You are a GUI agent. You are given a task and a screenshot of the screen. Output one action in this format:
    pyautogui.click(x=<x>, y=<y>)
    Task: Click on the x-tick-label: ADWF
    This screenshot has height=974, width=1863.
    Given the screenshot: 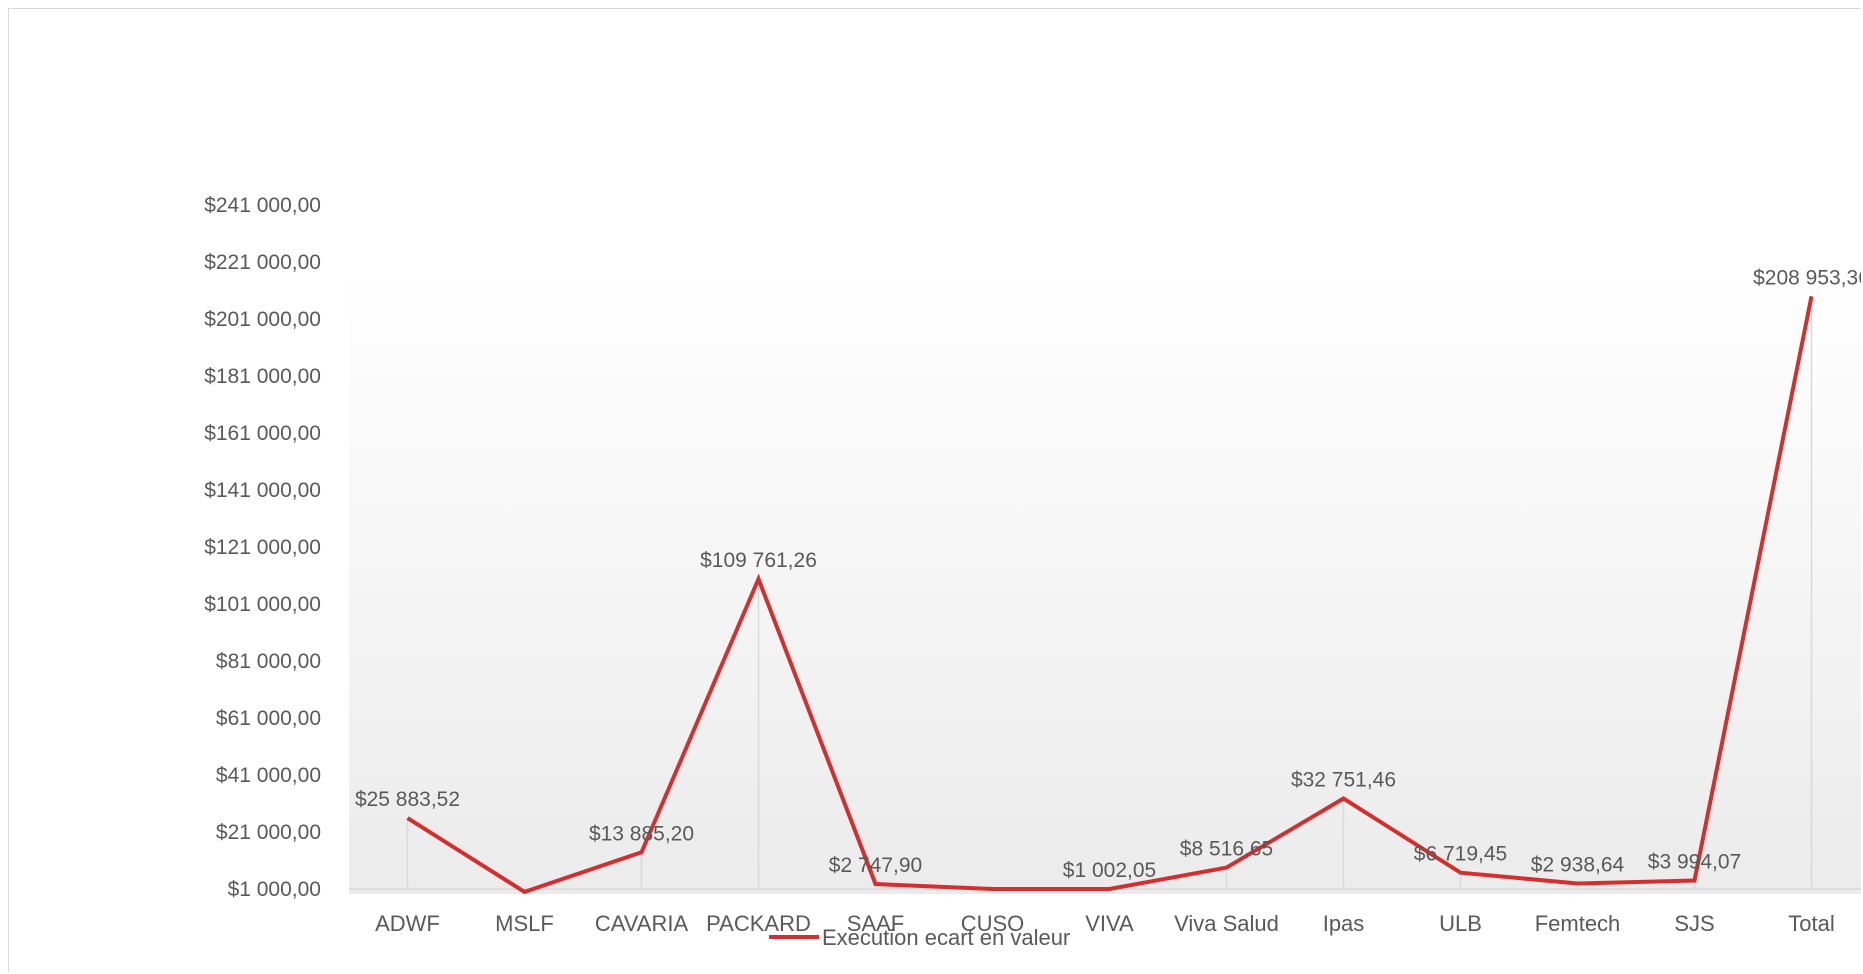 What is the action you would take?
    pyautogui.click(x=407, y=923)
    